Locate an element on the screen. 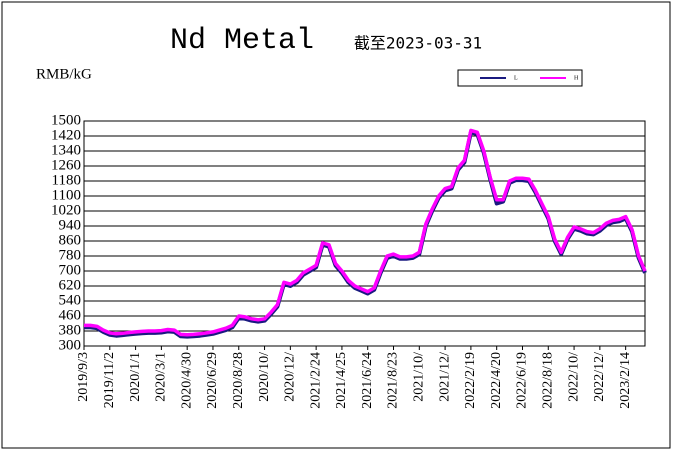 The height and width of the screenshot is (451, 673). x-tick-label: 2020/10/ is located at coordinates (264, 377).